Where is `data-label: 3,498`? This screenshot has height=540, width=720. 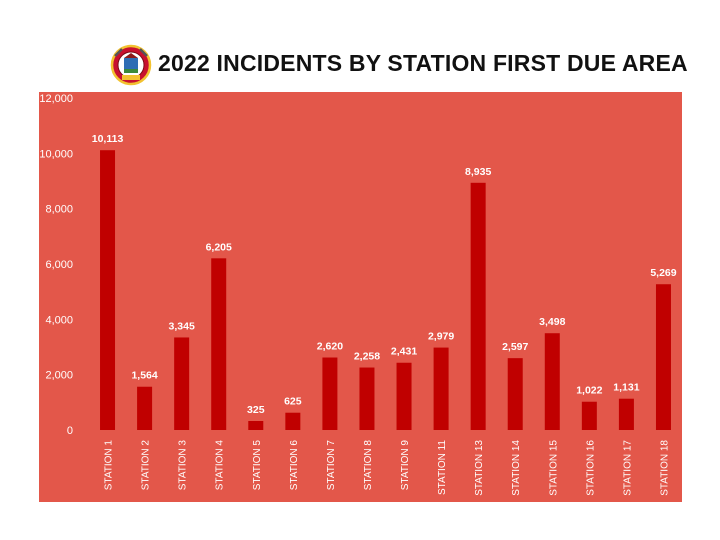 data-label: 3,498 is located at coordinates (552, 322).